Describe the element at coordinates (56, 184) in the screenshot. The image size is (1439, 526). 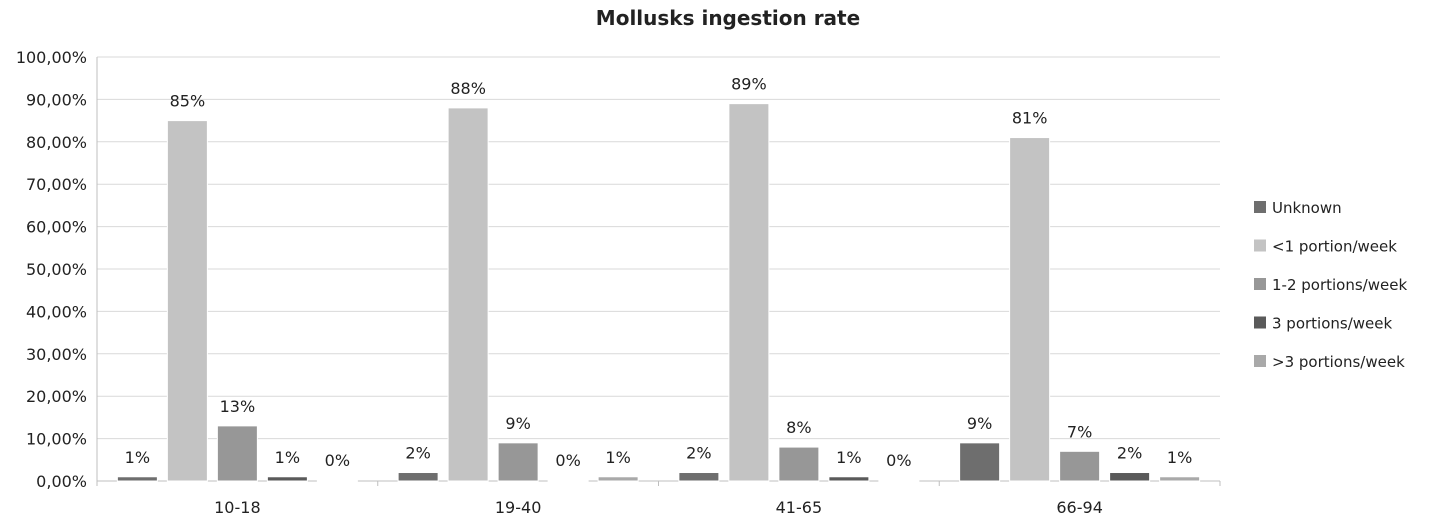
I see `y-tick-label: 70,00%` at that location.